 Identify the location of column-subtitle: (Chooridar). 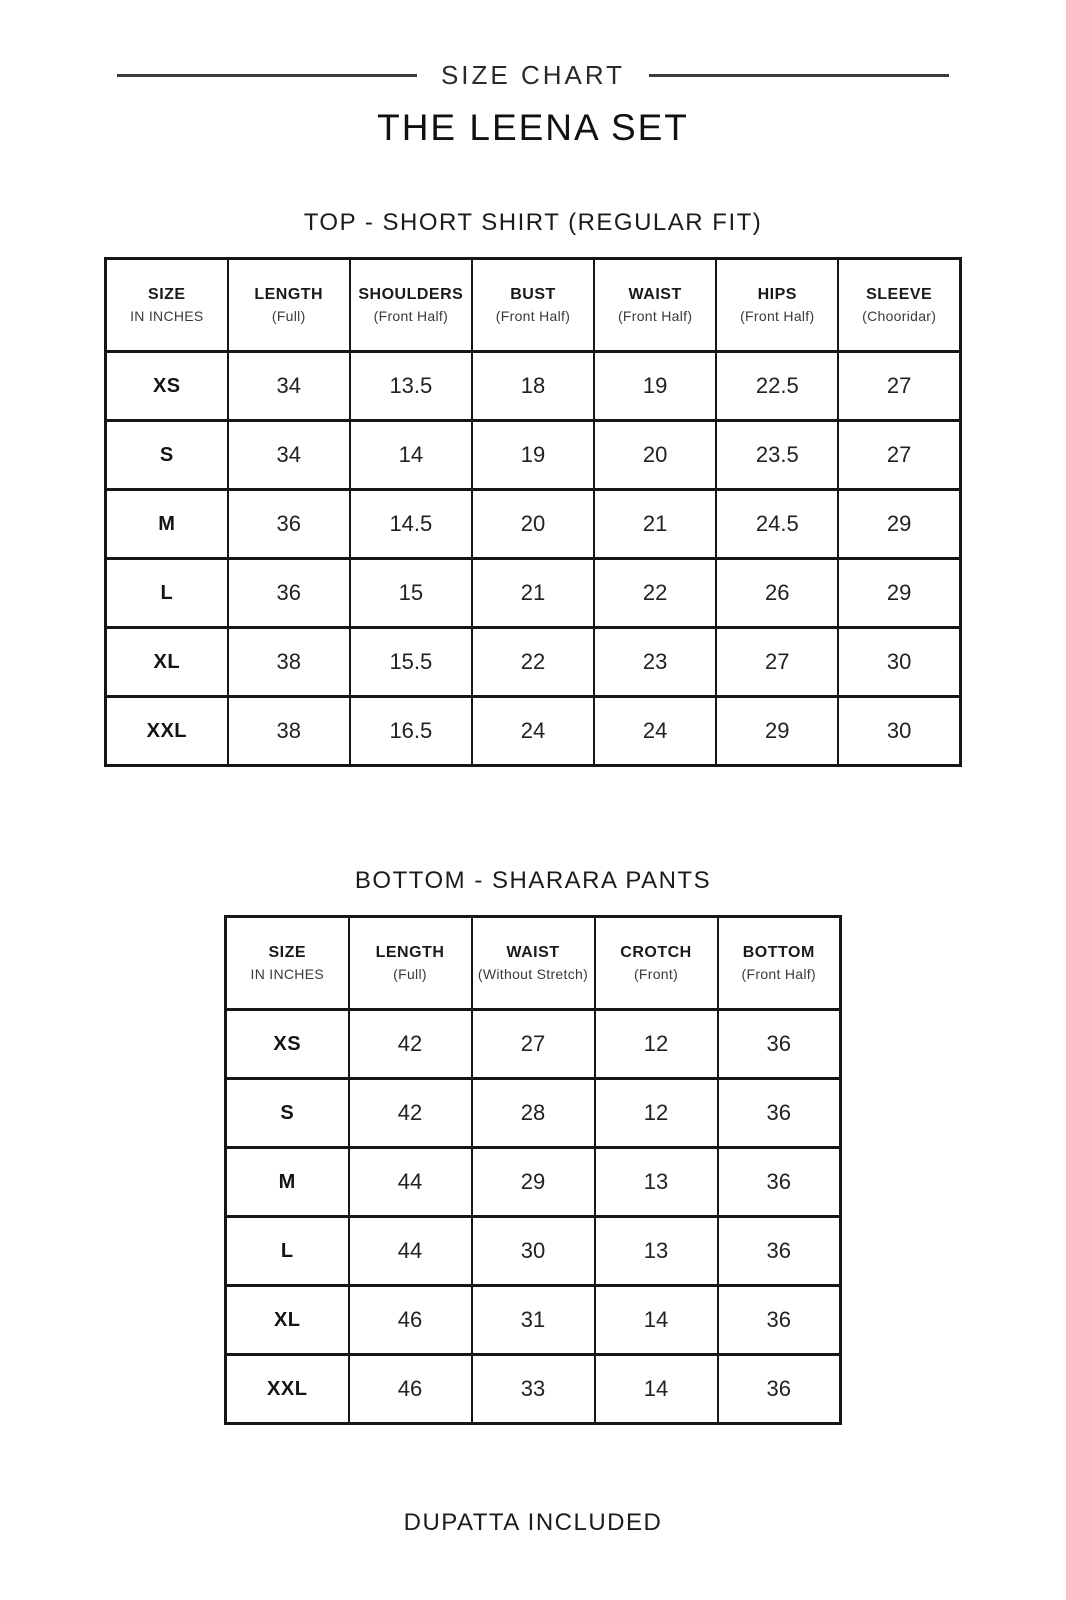
(899, 316).